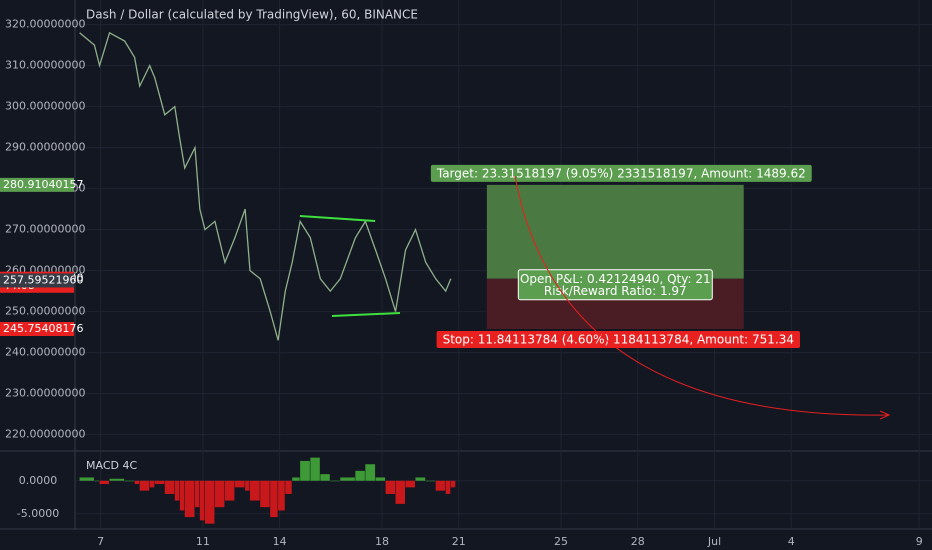  What do you see at coordinates (382, 541) in the screenshot?
I see `x-tick-label: 18` at bounding box center [382, 541].